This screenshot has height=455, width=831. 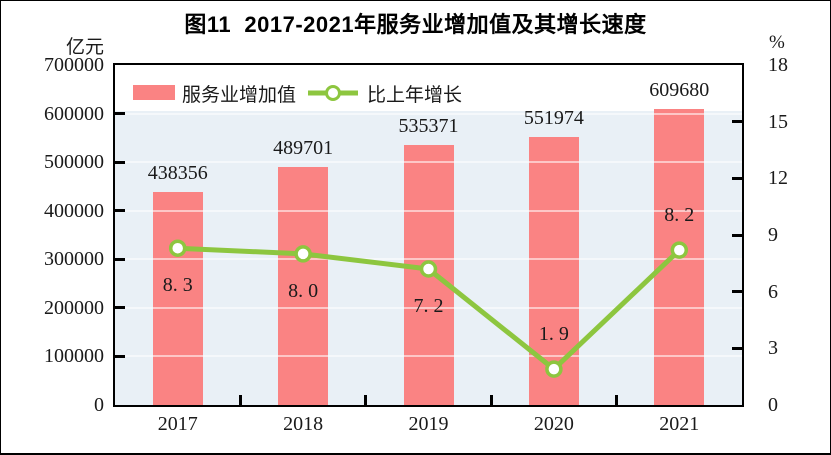 I want to click on left-axis-label: 0, so click(x=99, y=405).